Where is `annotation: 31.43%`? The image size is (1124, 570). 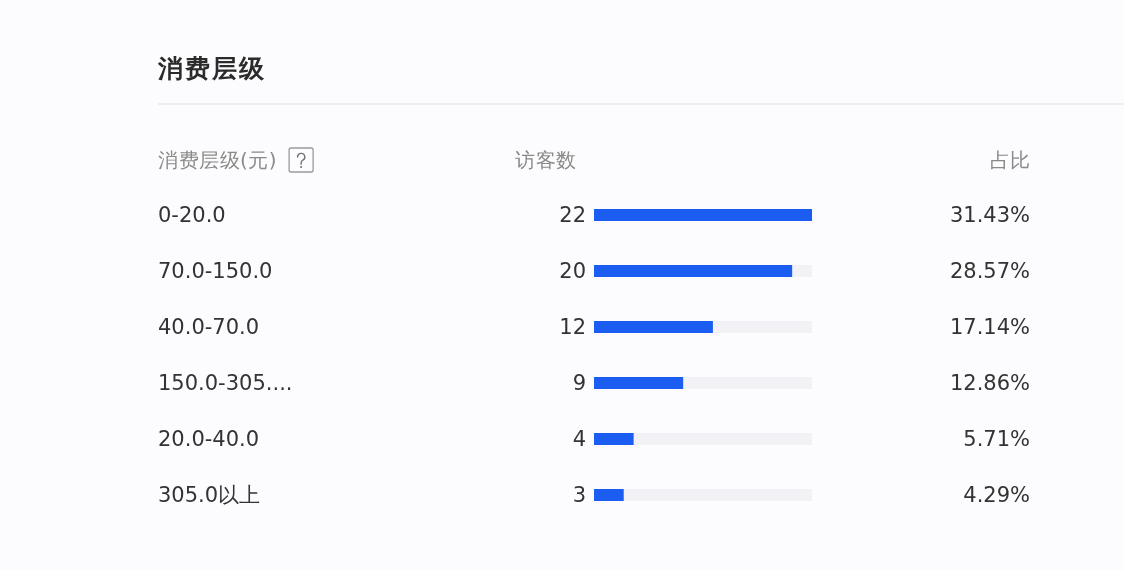
annotation: 31.43% is located at coordinates (989, 215).